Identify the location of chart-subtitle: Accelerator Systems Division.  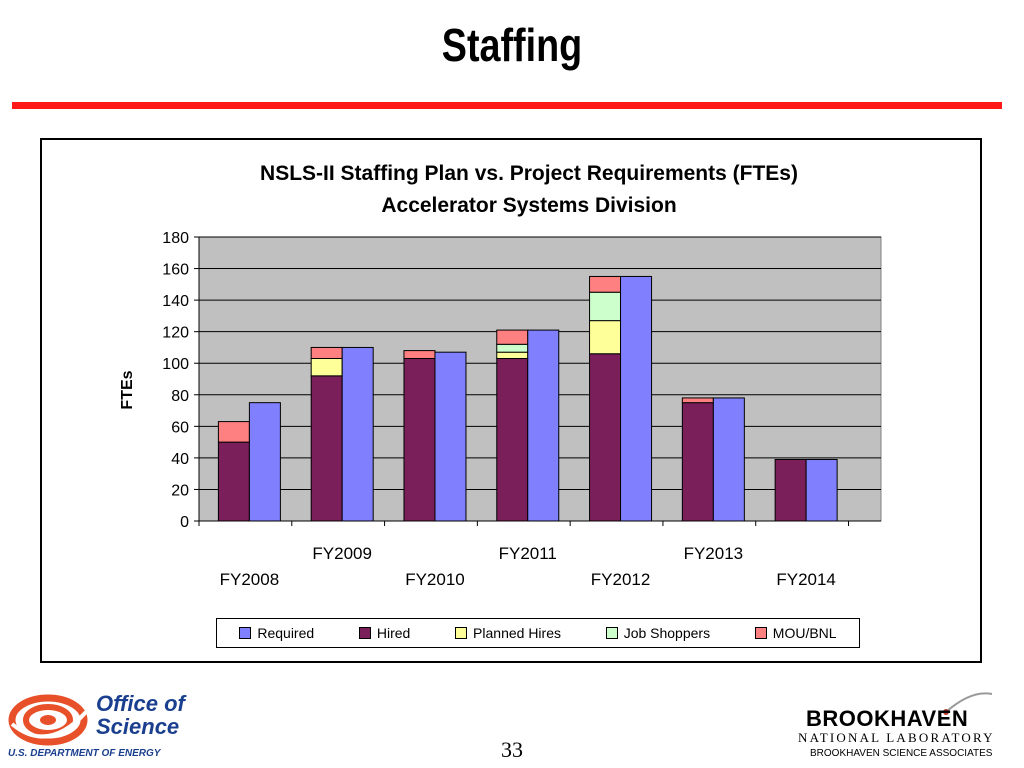
(528, 205).